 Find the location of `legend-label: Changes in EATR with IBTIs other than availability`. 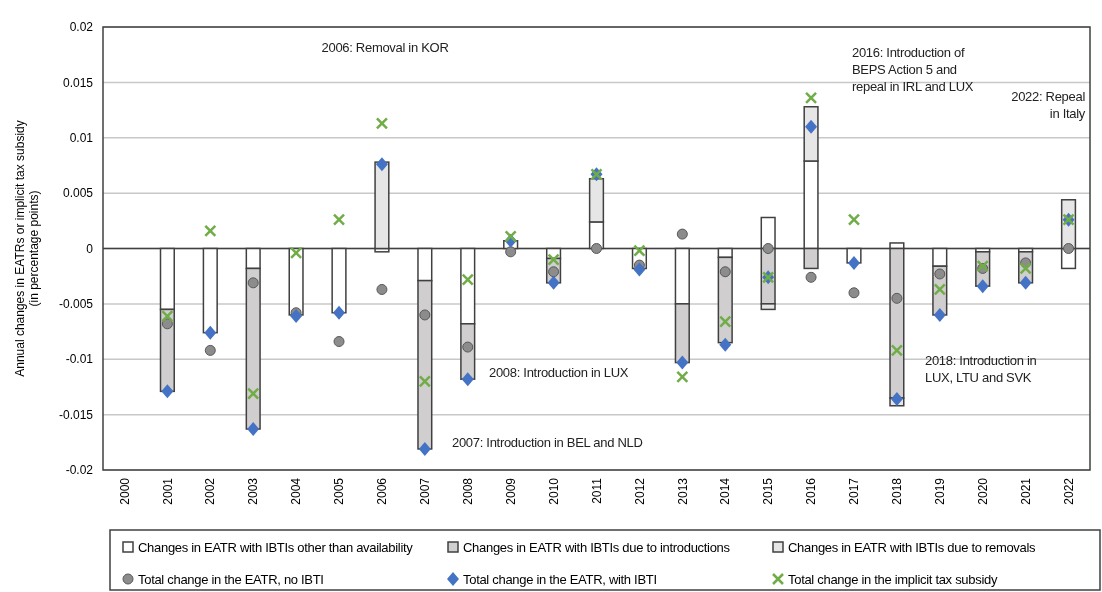

legend-label: Changes in EATR with IBTIs other than availability is located at coordinates (276, 547).